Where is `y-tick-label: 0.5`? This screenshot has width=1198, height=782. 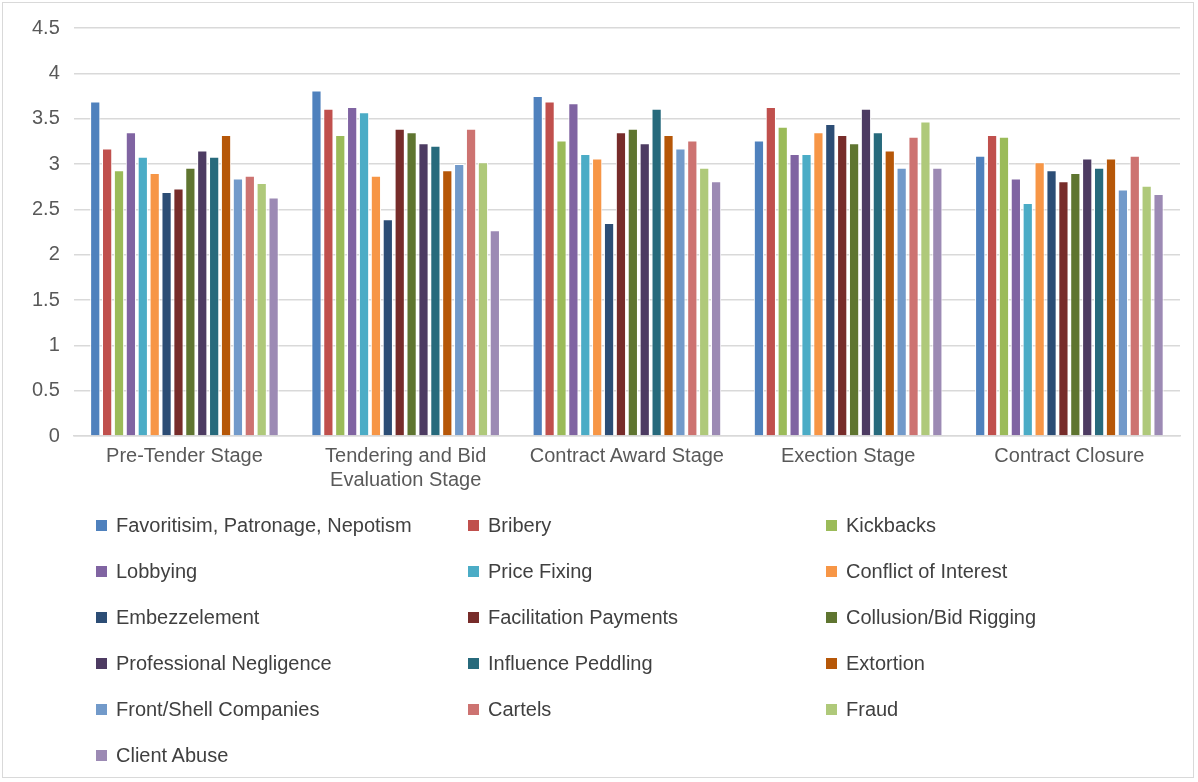 y-tick-label: 0.5 is located at coordinates (45, 389).